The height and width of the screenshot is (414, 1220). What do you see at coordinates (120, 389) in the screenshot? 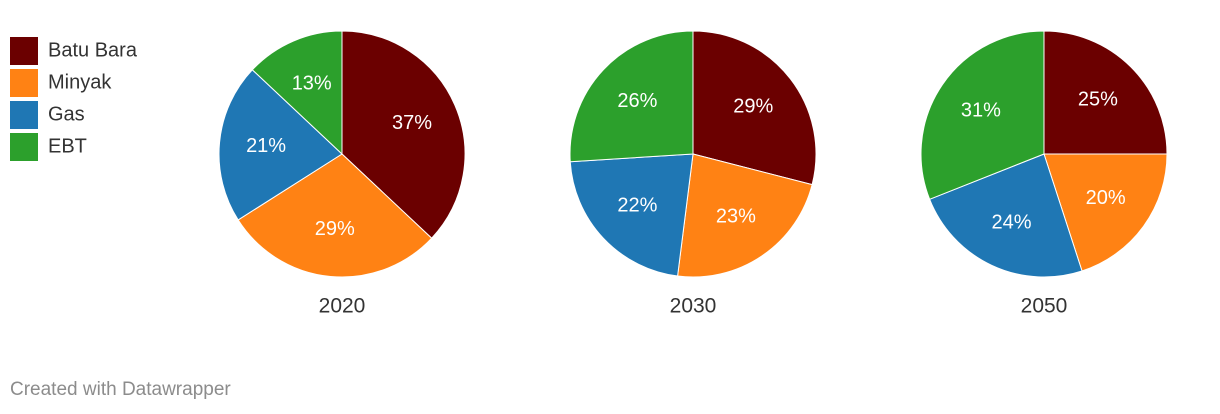
I see `footer: Created with Datawrapper` at bounding box center [120, 389].